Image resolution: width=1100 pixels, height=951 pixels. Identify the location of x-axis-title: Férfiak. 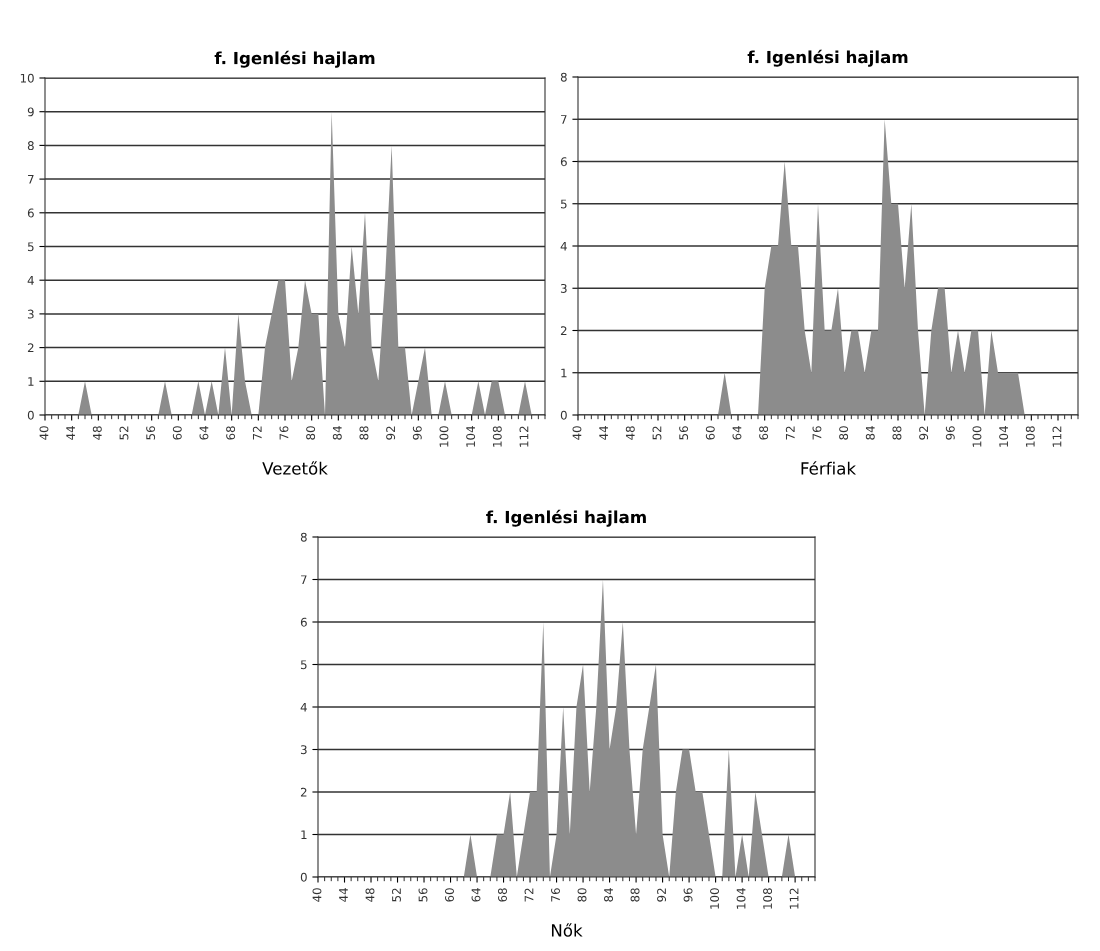
(829, 468).